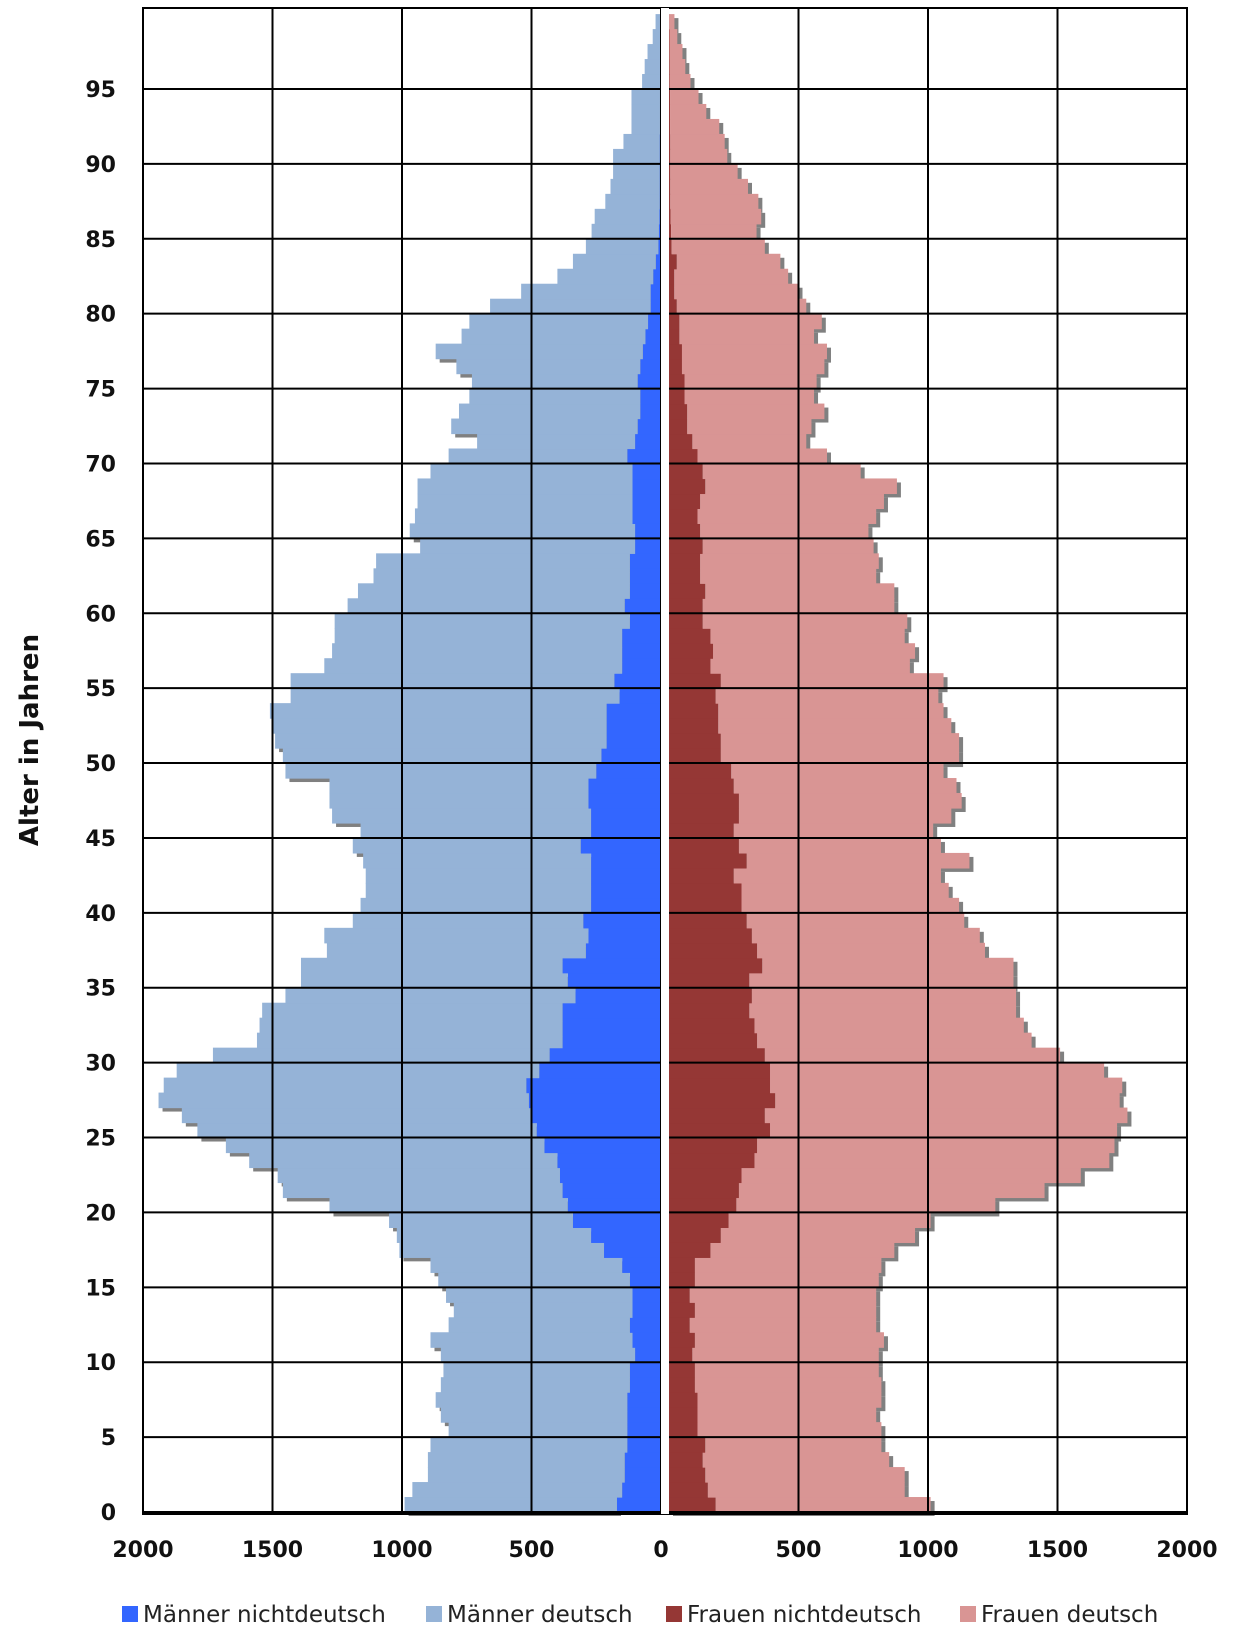 This screenshot has width=1235, height=1630. What do you see at coordinates (100, 1288) in the screenshot?
I see `y-tick-label: 15` at bounding box center [100, 1288].